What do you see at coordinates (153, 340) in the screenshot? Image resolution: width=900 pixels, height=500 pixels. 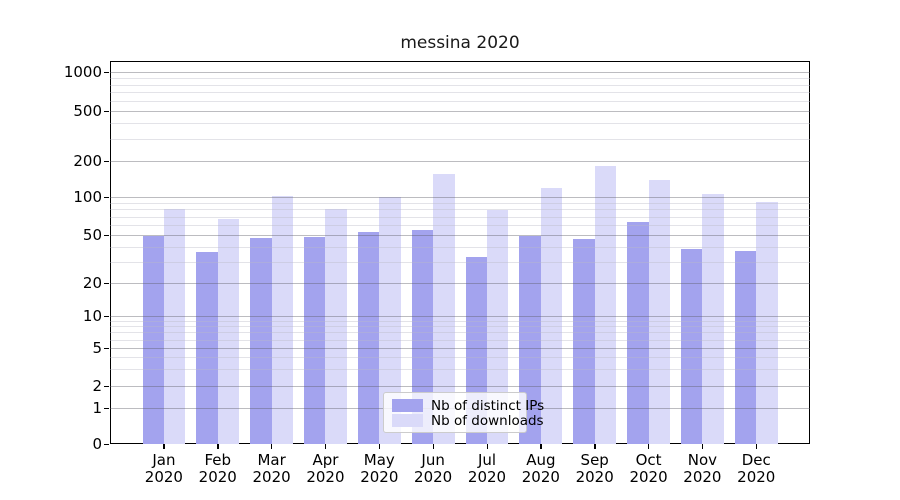 I see `bar-distinct-ips-jan` at bounding box center [153, 340].